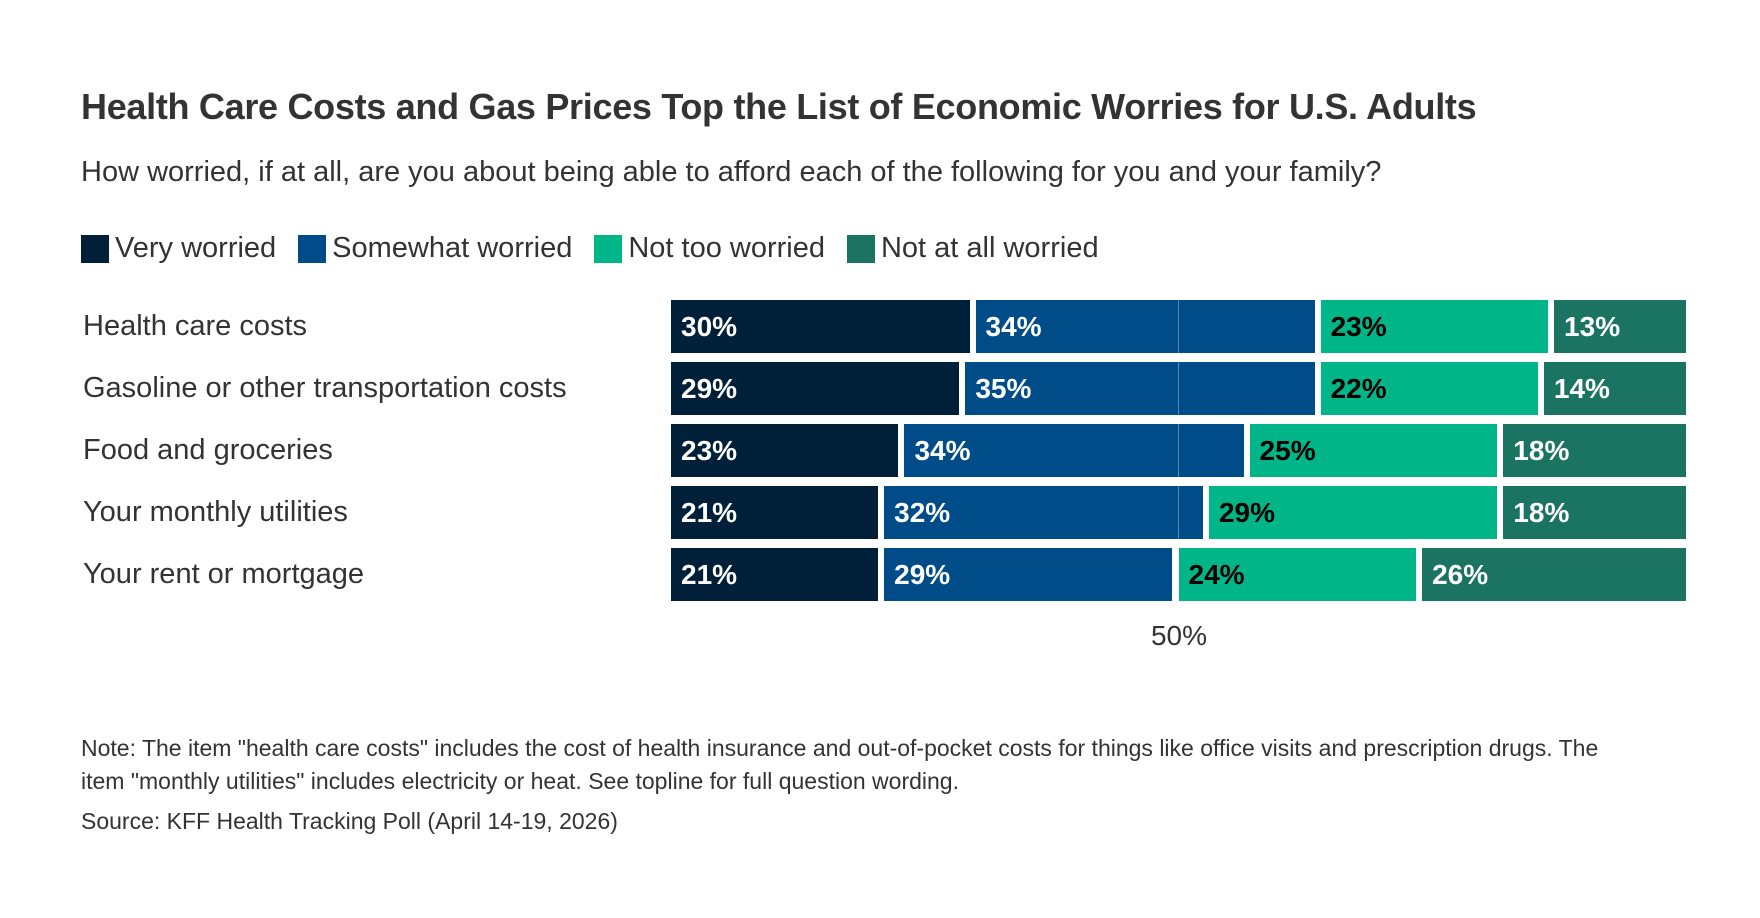  I want to click on legend-item: Somewhat worried, so click(435, 248).